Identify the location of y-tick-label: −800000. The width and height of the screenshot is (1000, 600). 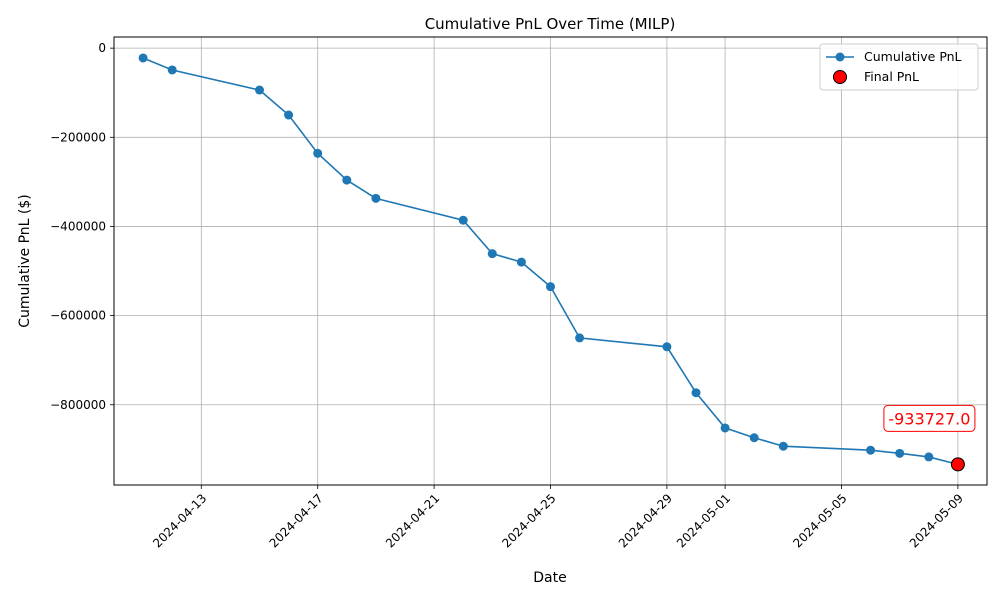
(78, 405).